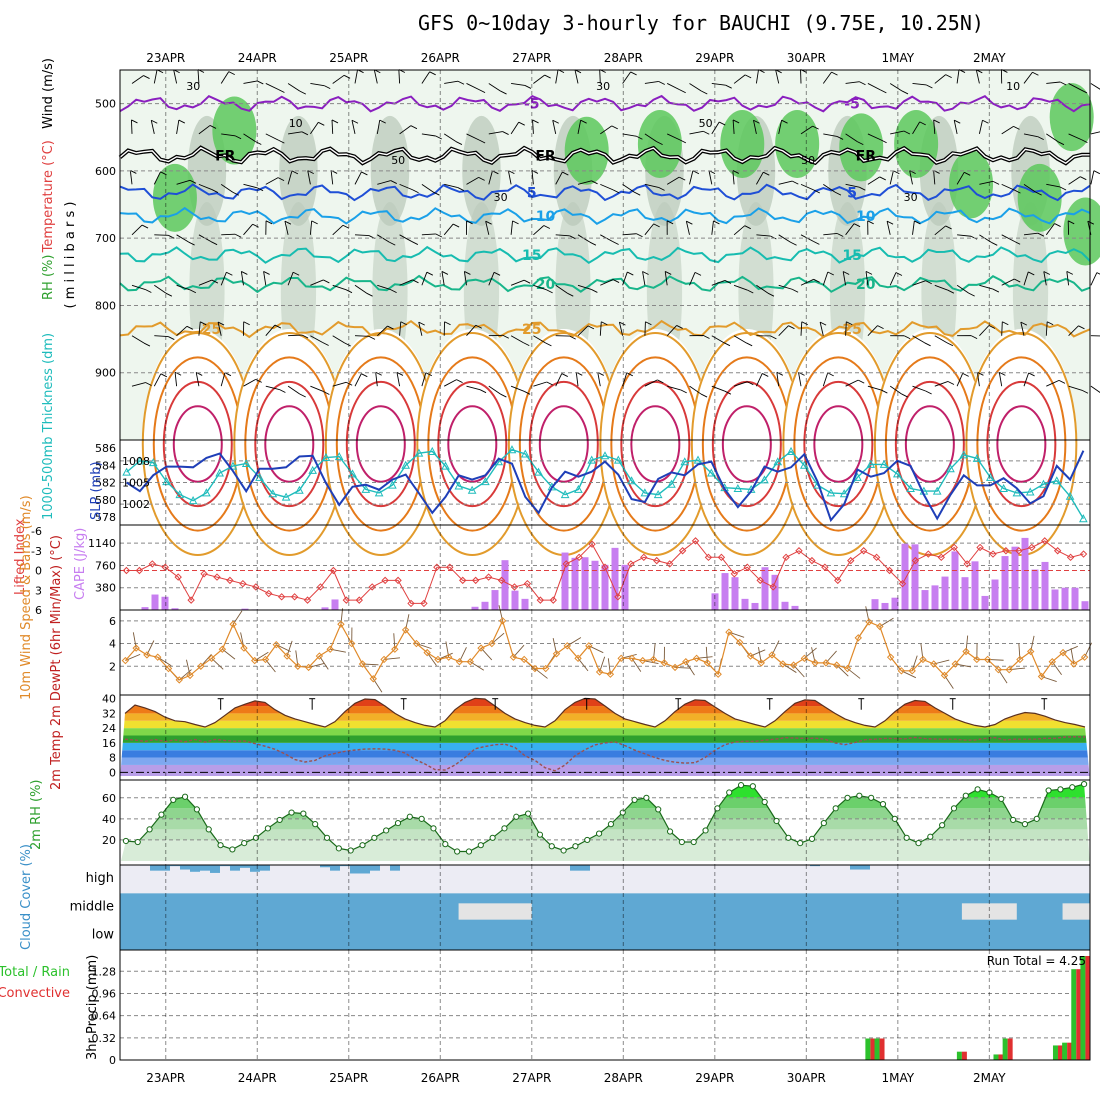 The width and height of the screenshot is (1100, 1100). Describe the element at coordinates (385, 580) in the screenshot. I see `li-marker` at that location.